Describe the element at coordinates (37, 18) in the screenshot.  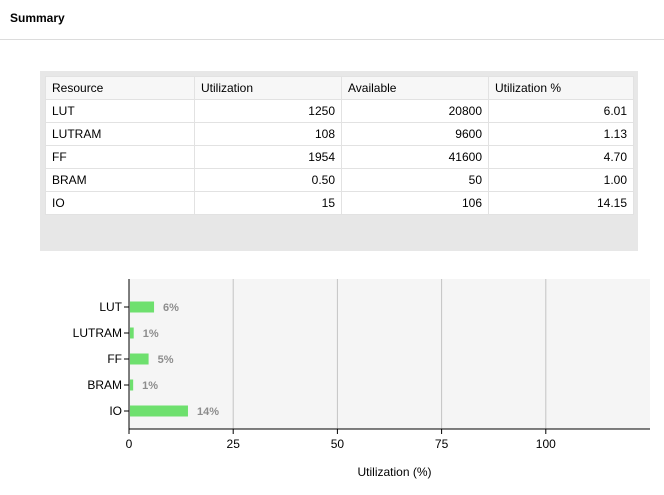
I see `summary-title: Summary` at that location.